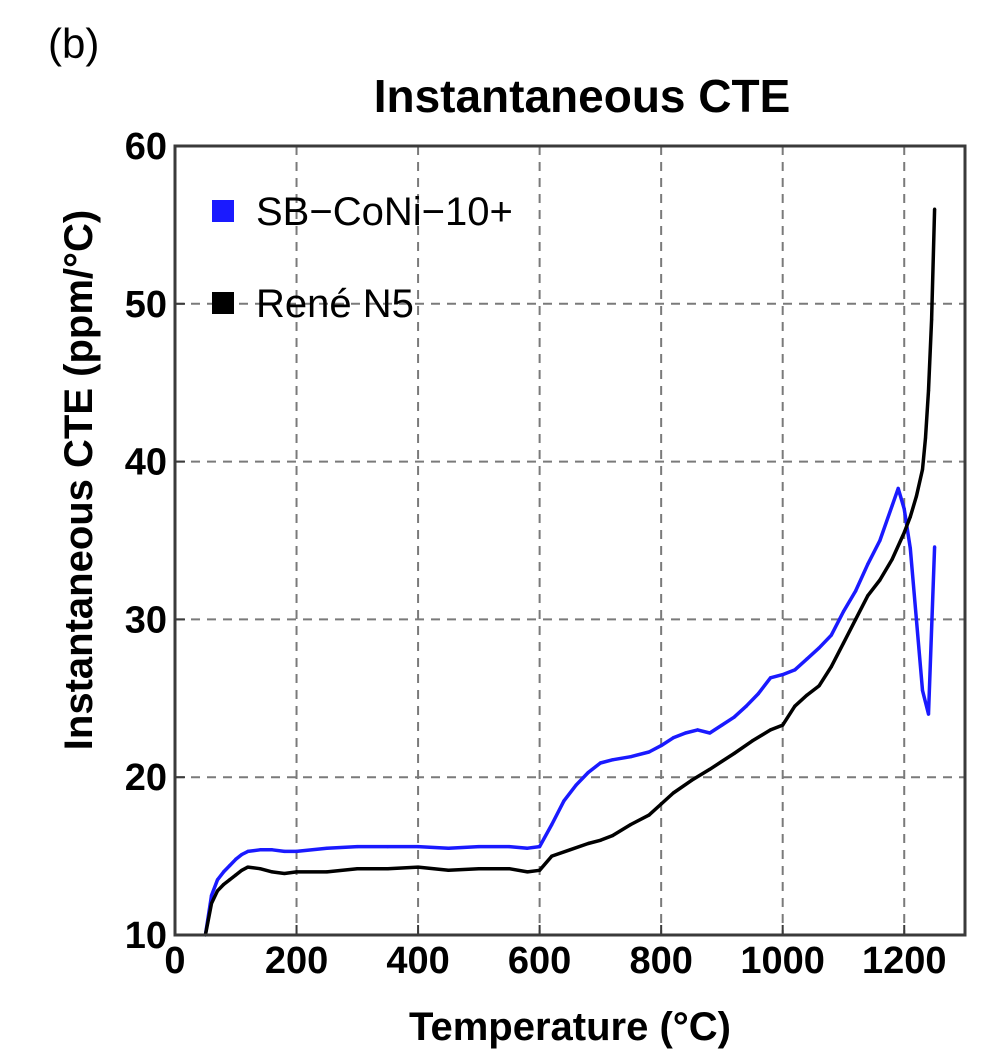  What do you see at coordinates (362, 258) in the screenshot?
I see `legend: SB−CoNi−10+ René N5` at bounding box center [362, 258].